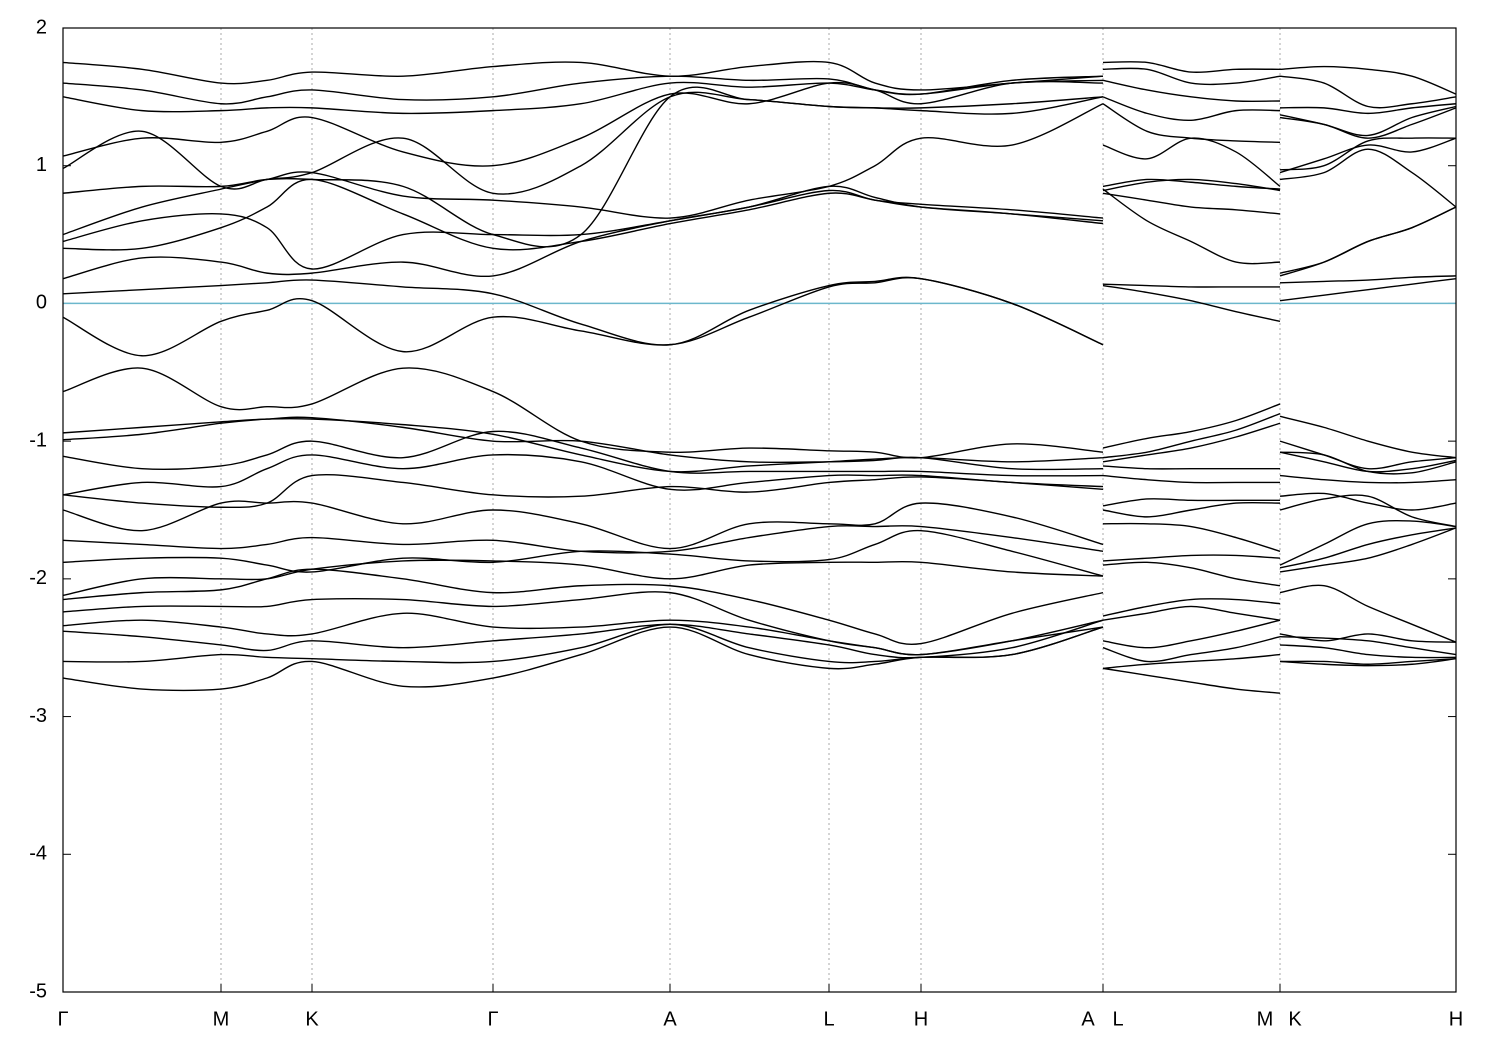 The width and height of the screenshot is (1500, 1050). Describe the element at coordinates (41, 27) in the screenshot. I see `y-tick-label: 2` at that location.